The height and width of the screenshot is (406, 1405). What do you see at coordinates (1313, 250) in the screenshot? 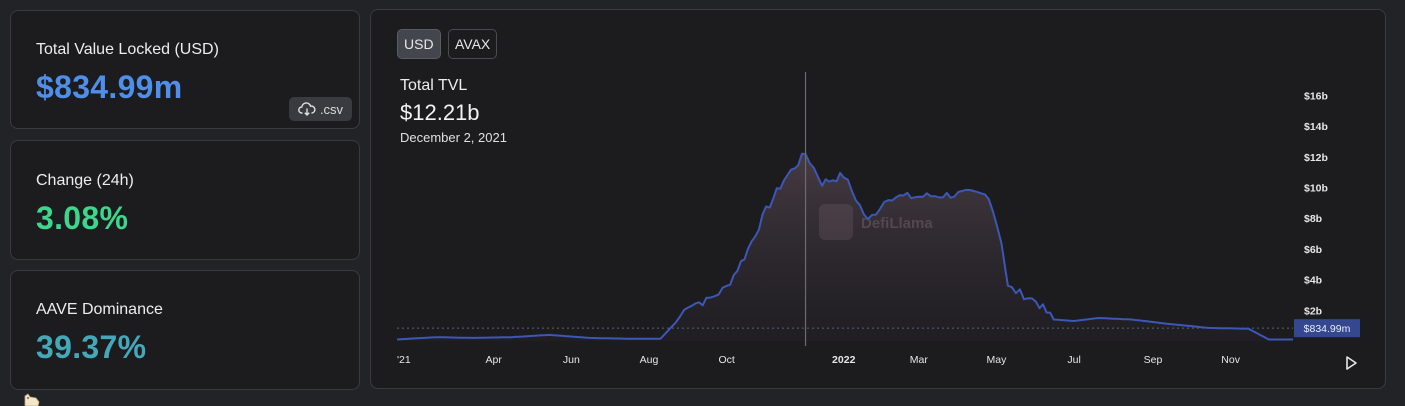
I see `y-tick-label: $6b` at bounding box center [1313, 250].